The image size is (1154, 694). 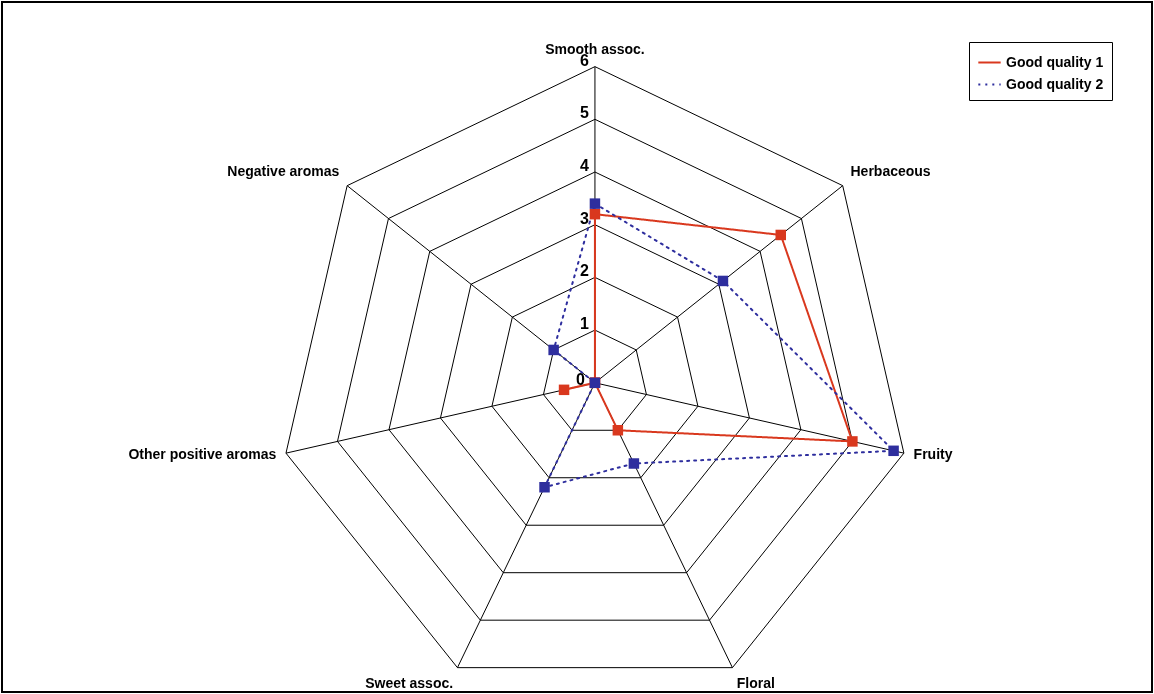 I want to click on y-tick-label: 4, so click(x=585, y=165).